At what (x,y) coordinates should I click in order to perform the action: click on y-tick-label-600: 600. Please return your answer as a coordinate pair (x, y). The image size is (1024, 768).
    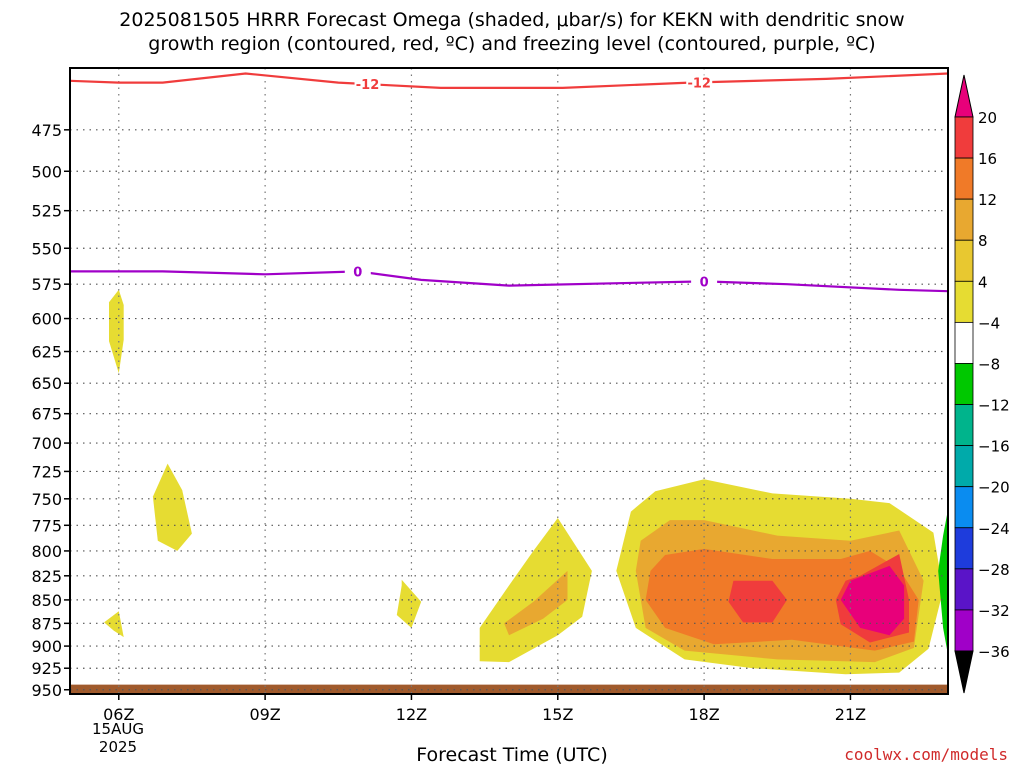
    Looking at the image, I should click on (46, 319).